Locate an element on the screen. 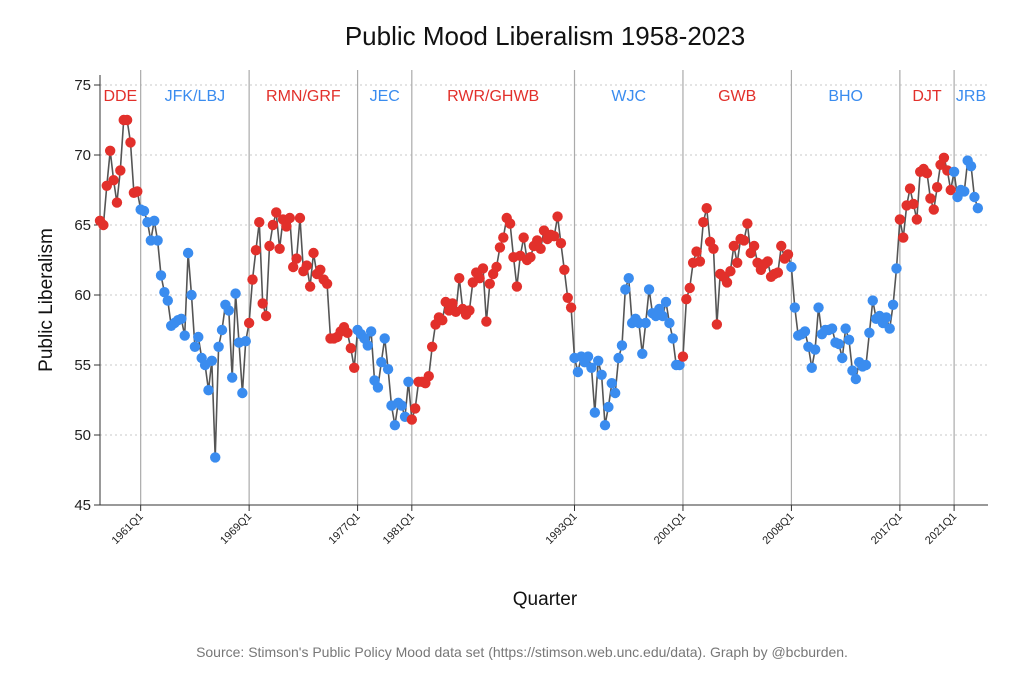 The width and height of the screenshot is (1012, 680). admin-label-jfk-lbj: JFK/LBJ is located at coordinates (195, 96).